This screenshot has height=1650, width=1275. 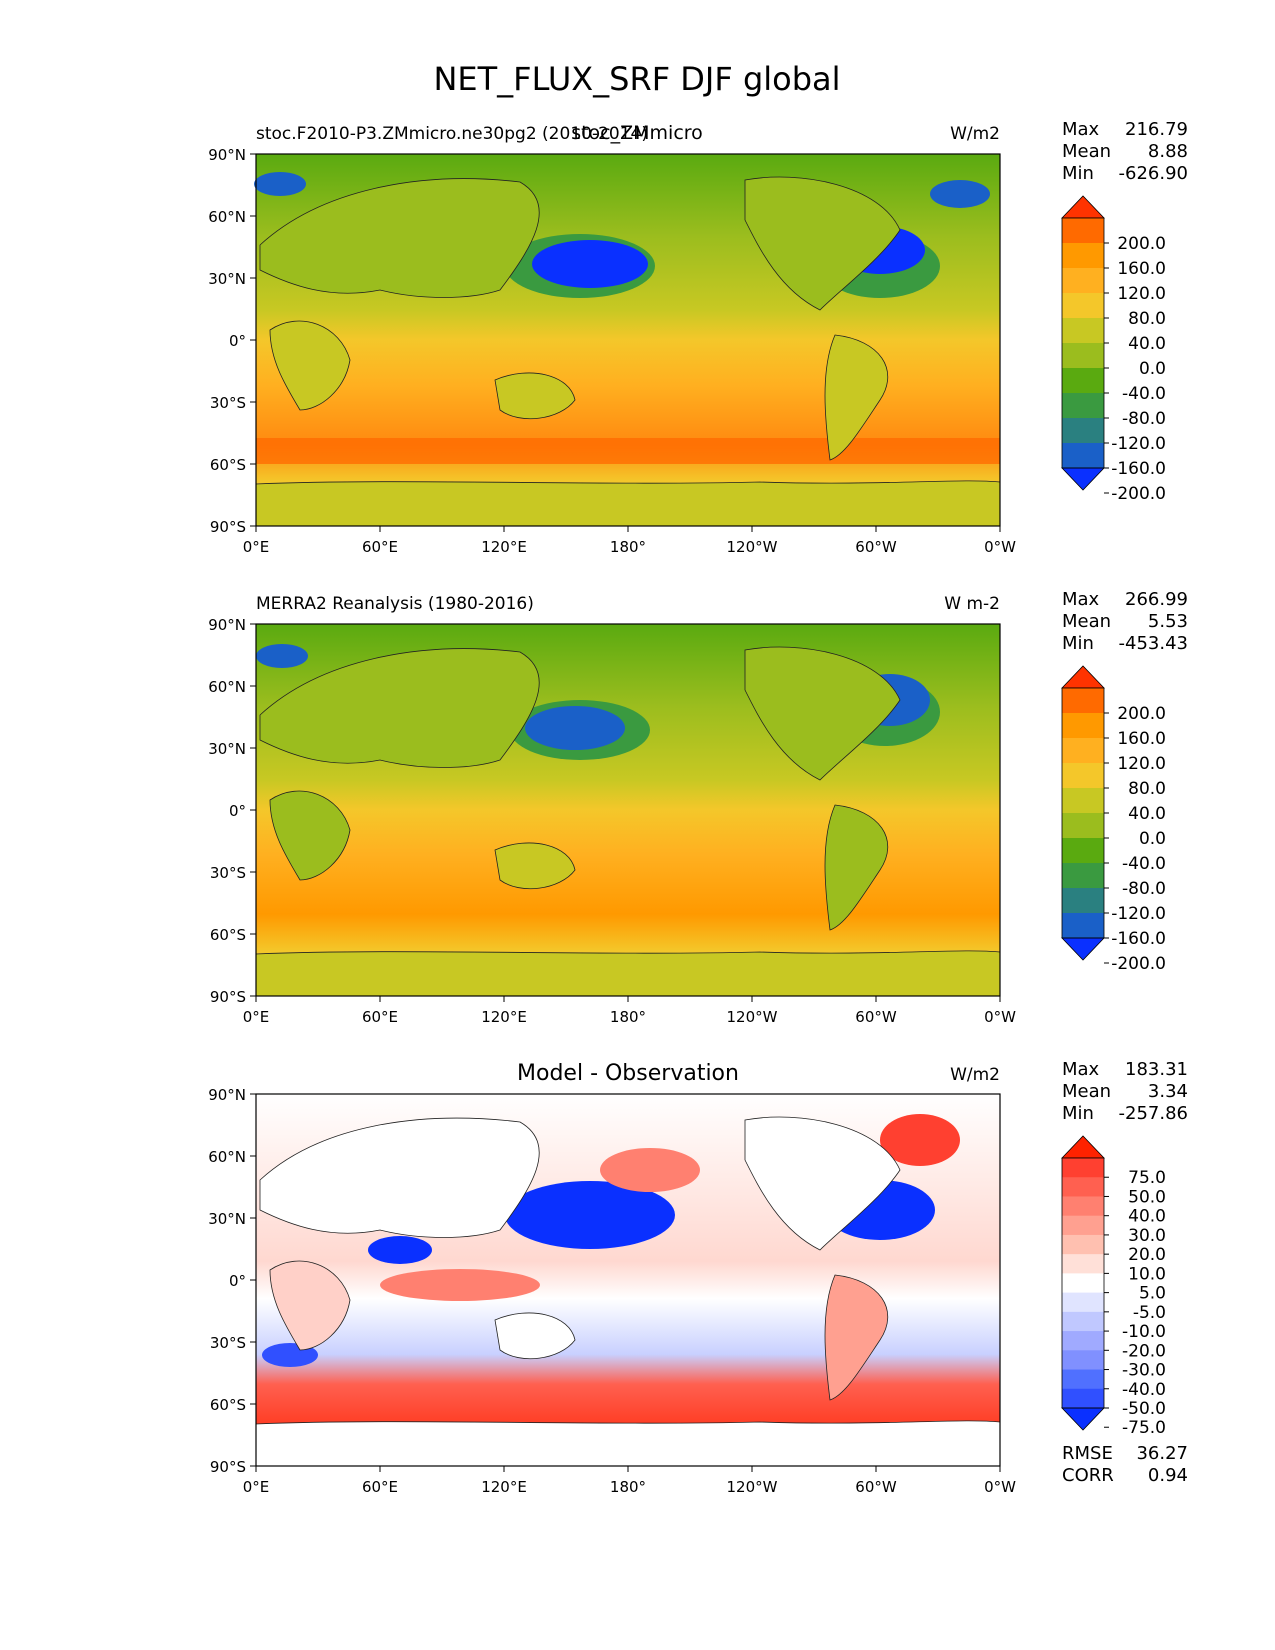 I want to click on stat-mean-value: 5.53, so click(x=1168, y=621).